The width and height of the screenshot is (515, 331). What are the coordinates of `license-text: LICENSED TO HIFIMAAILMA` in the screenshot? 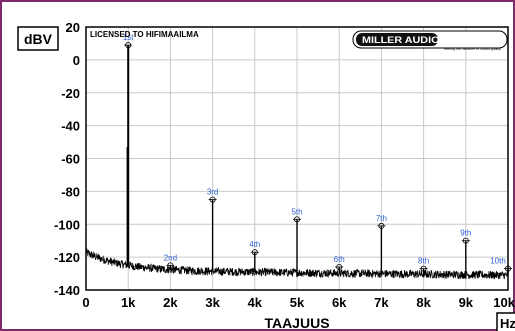 It's located at (144, 34).